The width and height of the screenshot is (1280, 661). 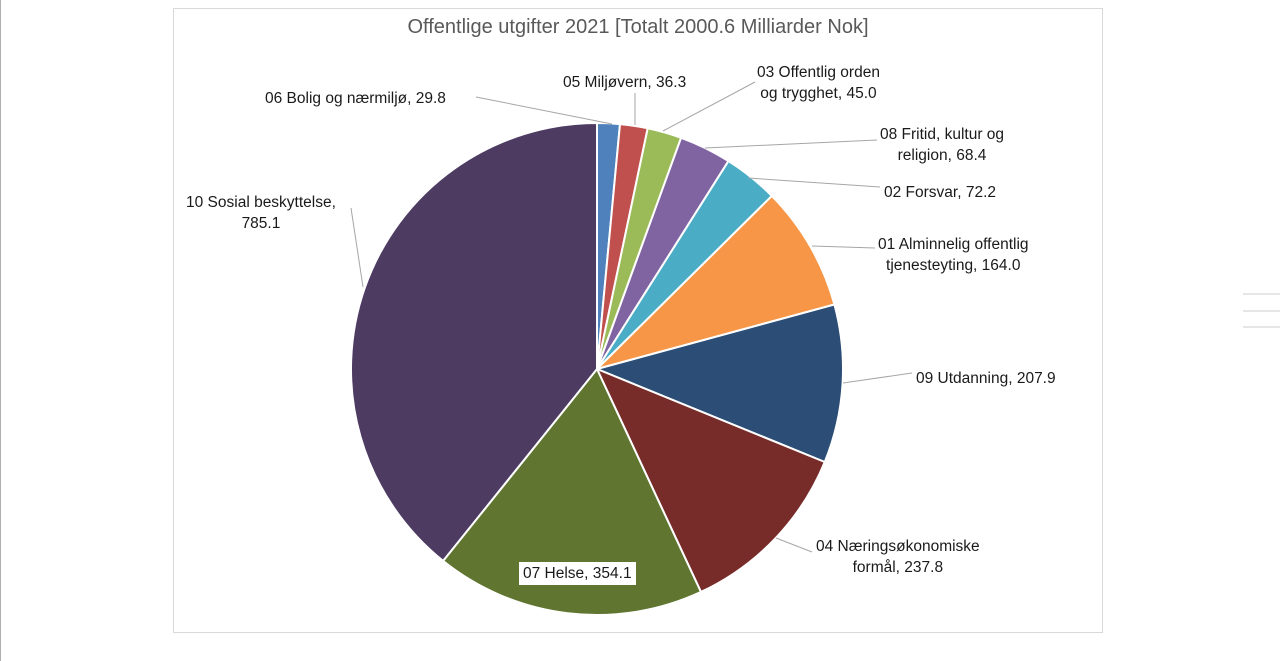 What do you see at coordinates (261, 213) in the screenshot?
I see `data-label: 10 Sosial beskyttelse, 785.1` at bounding box center [261, 213].